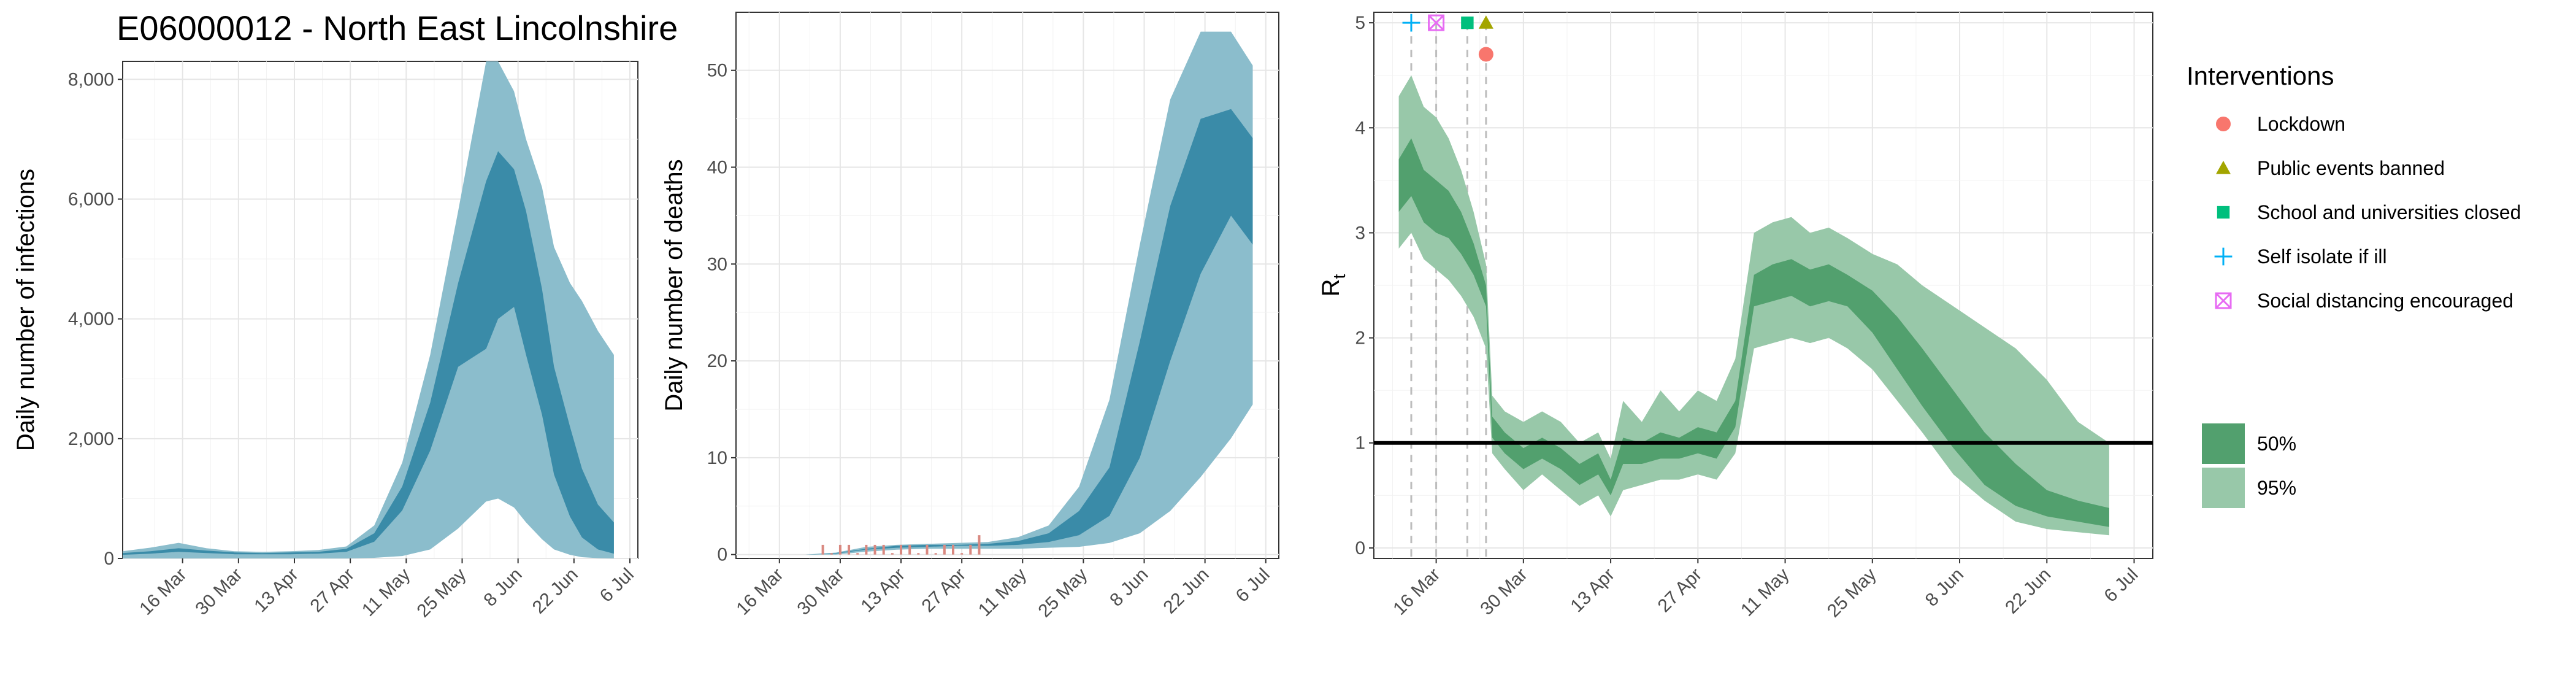 Image resolution: width=2576 pixels, height=683 pixels. Describe the element at coordinates (1485, 54) in the screenshot. I see `intervention-marker-circle` at that location.